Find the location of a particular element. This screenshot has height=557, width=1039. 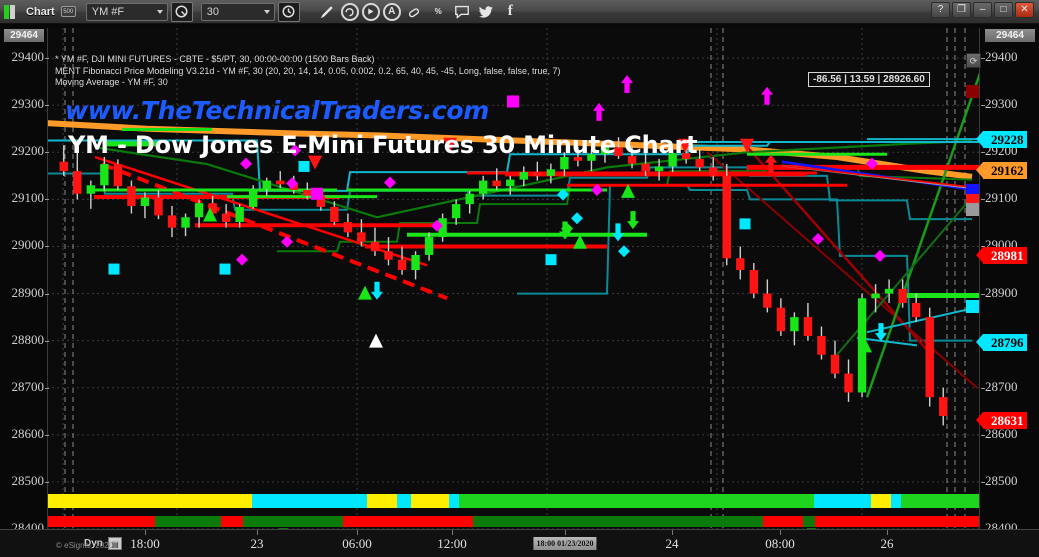

price-label-right: 29300 is located at coordinates (1001, 104).